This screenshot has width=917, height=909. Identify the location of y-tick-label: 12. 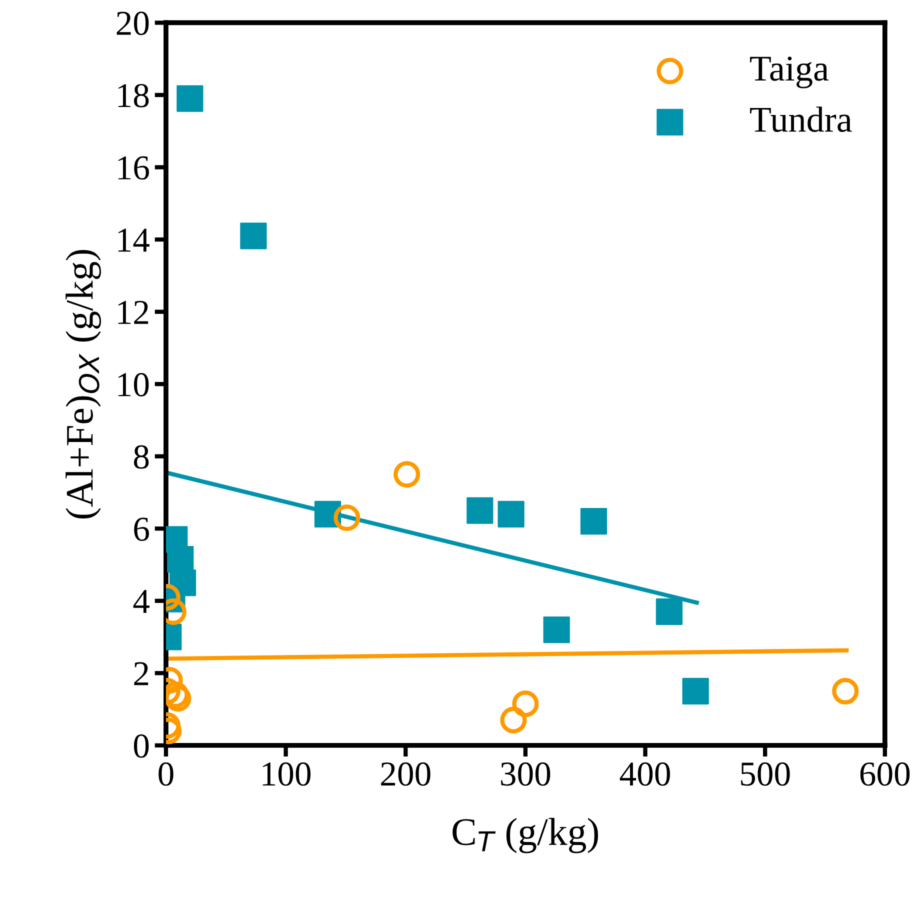
(133, 312).